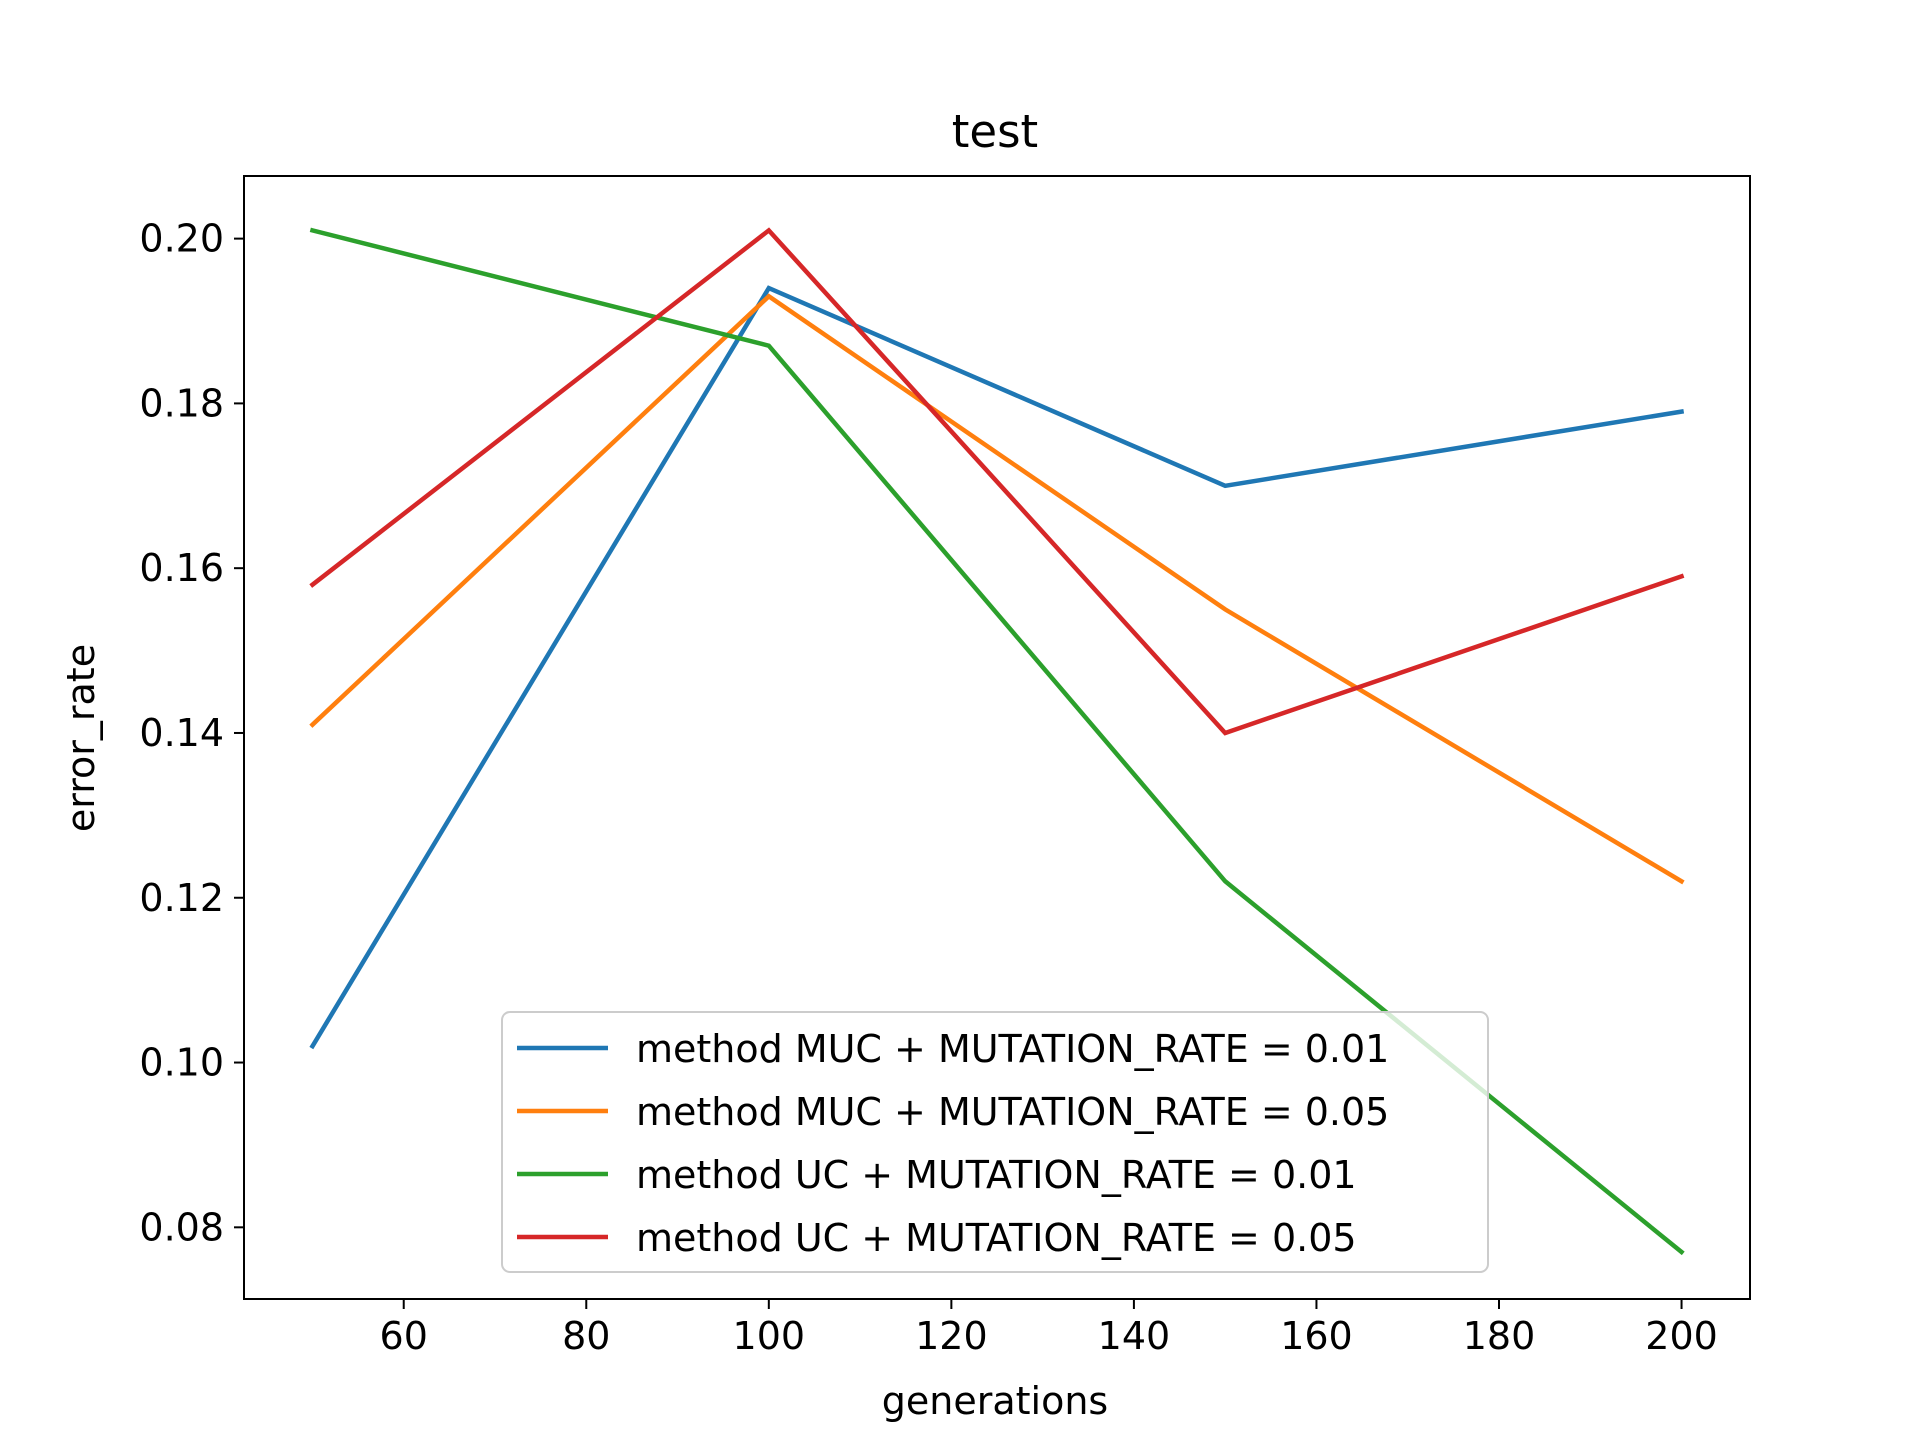  What do you see at coordinates (1012, 1049) in the screenshot?
I see `legend-label: method MUC + MUTATION_RATE = 0.01` at bounding box center [1012, 1049].